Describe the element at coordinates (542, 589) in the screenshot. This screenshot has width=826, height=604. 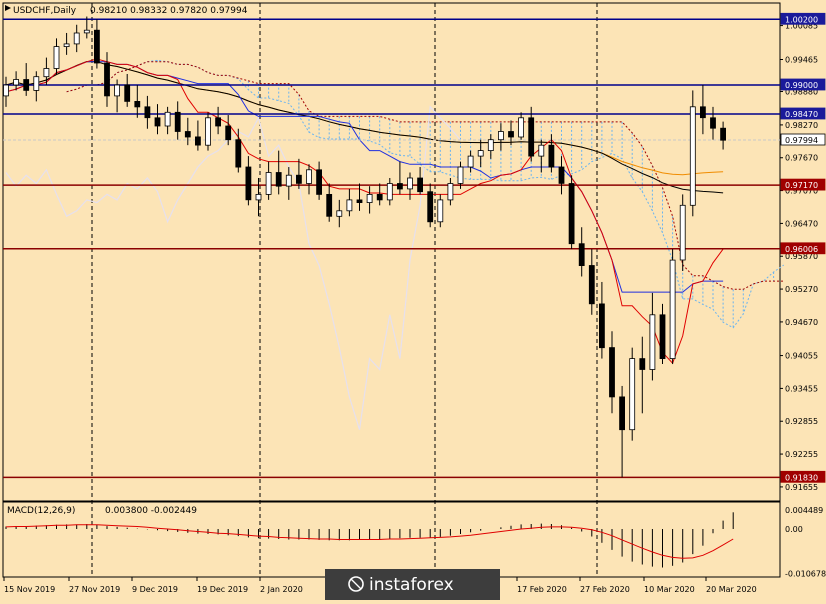
I see `date-label-5: 17 Feb 2020` at that location.